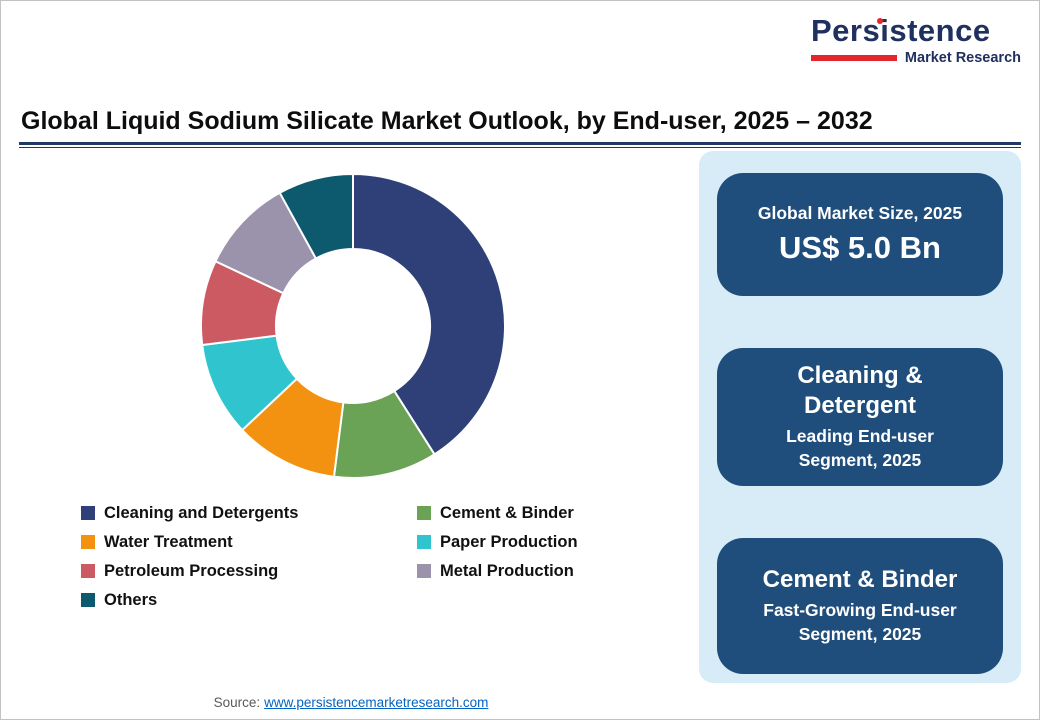  What do you see at coordinates (131, 600) in the screenshot?
I see `legend-label: Others` at bounding box center [131, 600].